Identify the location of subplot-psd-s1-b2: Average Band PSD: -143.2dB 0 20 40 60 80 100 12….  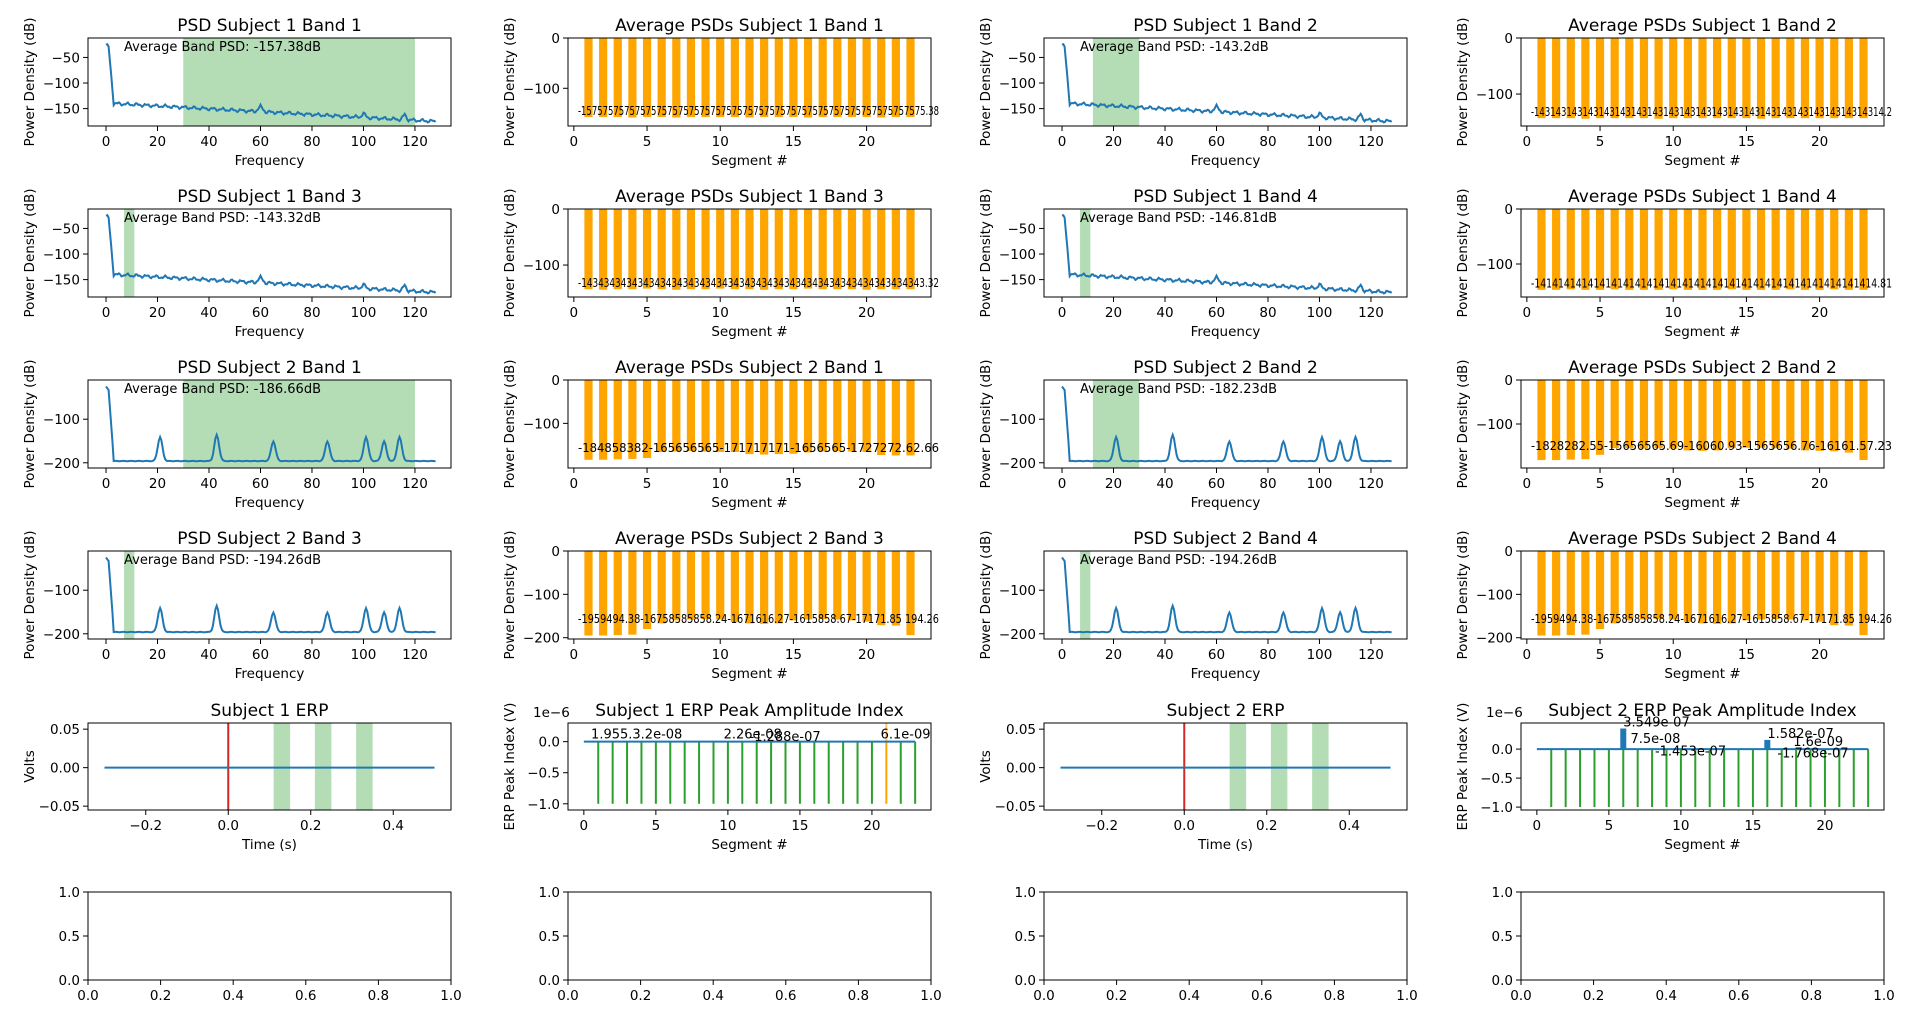
(1193, 92).